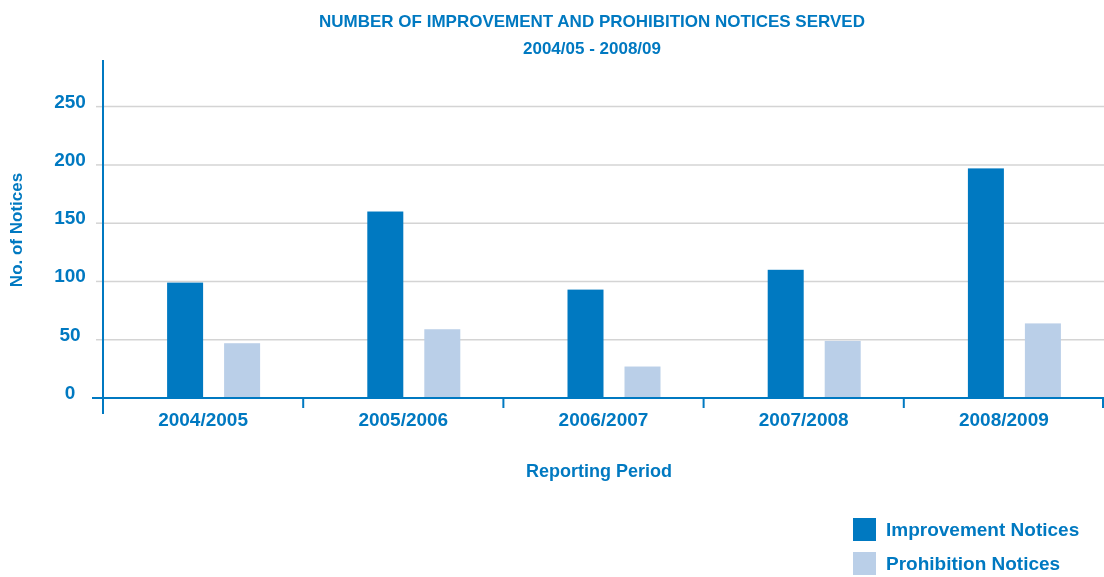 The image size is (1104, 577). What do you see at coordinates (983, 529) in the screenshot?
I see `legend-label: Improvement Notices` at bounding box center [983, 529].